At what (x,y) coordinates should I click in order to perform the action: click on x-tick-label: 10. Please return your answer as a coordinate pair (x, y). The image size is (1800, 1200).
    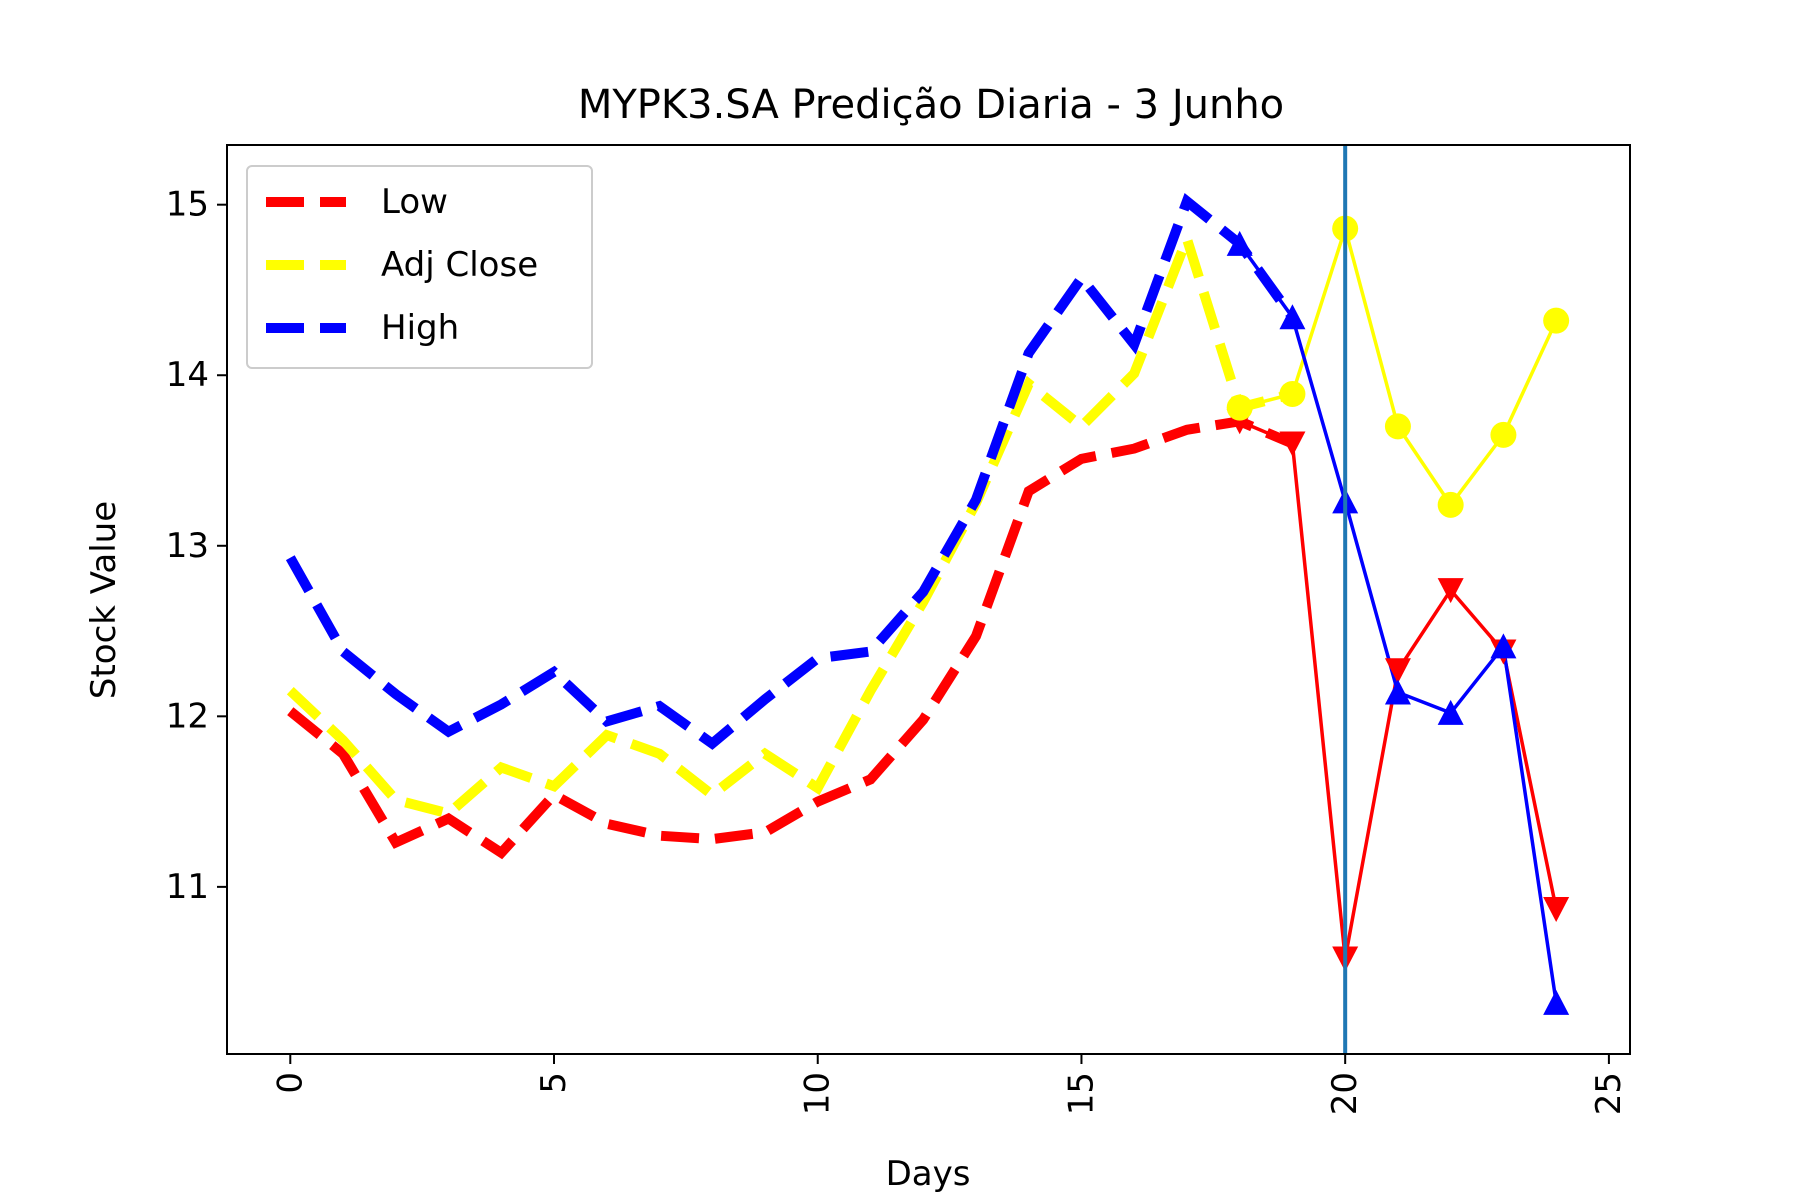
    Looking at the image, I should click on (818, 1093).